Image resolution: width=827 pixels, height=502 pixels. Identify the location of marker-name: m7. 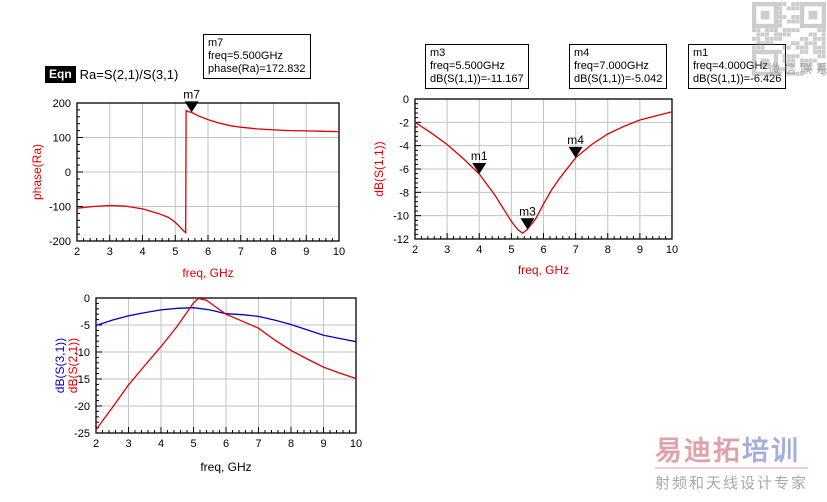
(216, 43).